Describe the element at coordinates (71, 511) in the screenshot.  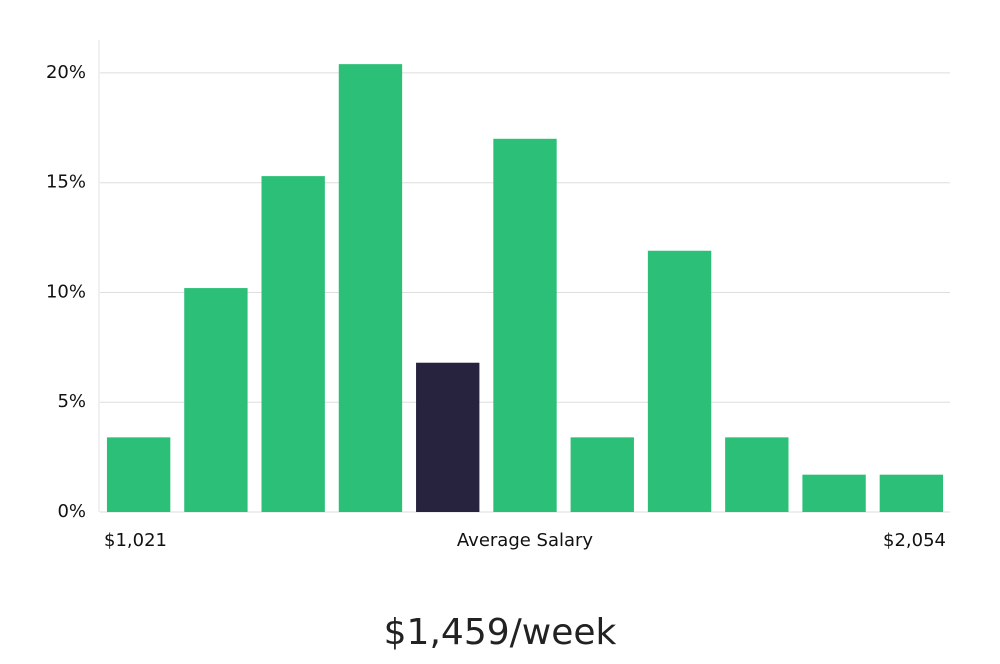
I see `y-tick-label: 0%` at that location.